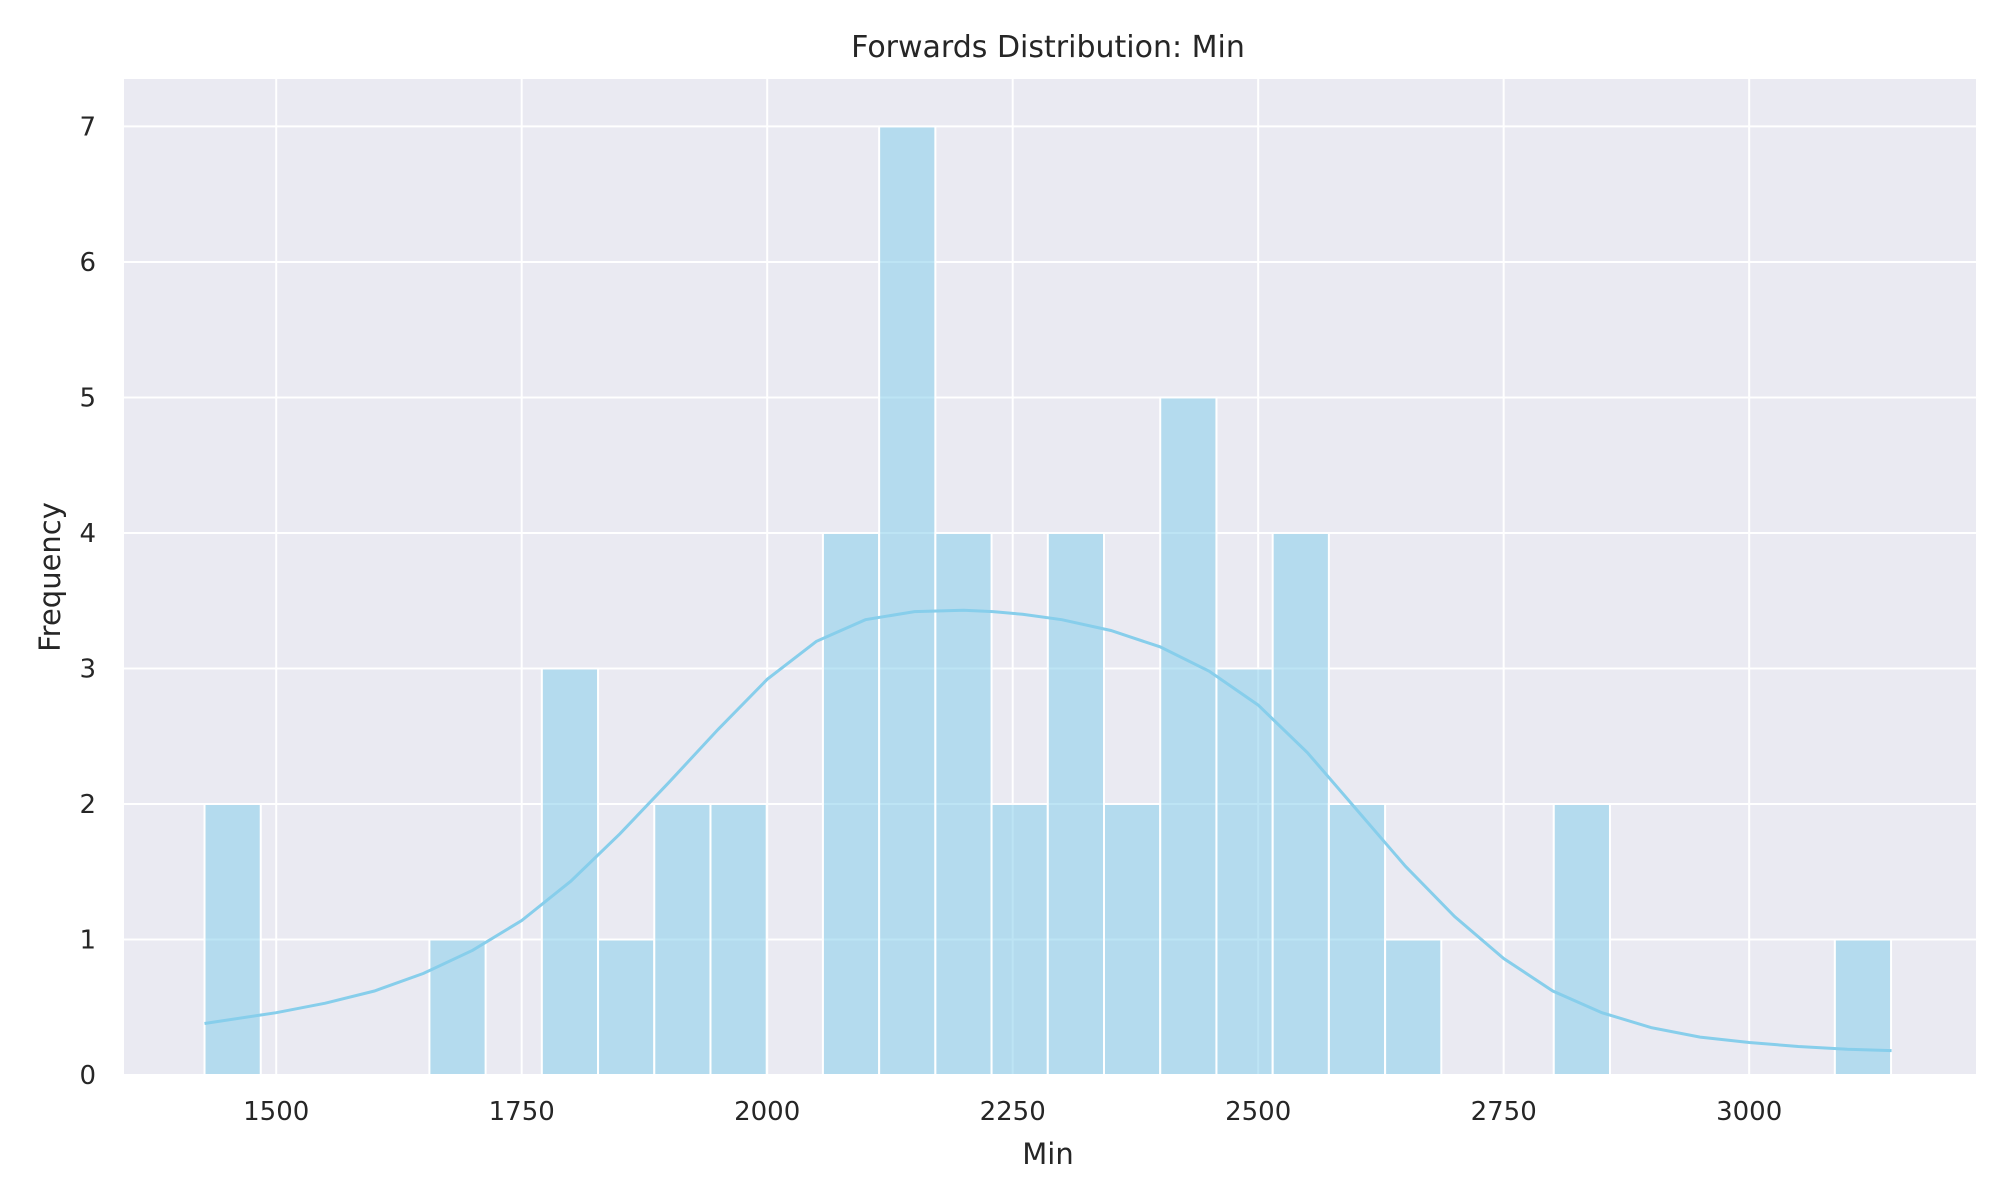 This screenshot has width=2000, height=1200. What do you see at coordinates (276, 1112) in the screenshot?
I see `x-tick-label: 1500` at bounding box center [276, 1112].